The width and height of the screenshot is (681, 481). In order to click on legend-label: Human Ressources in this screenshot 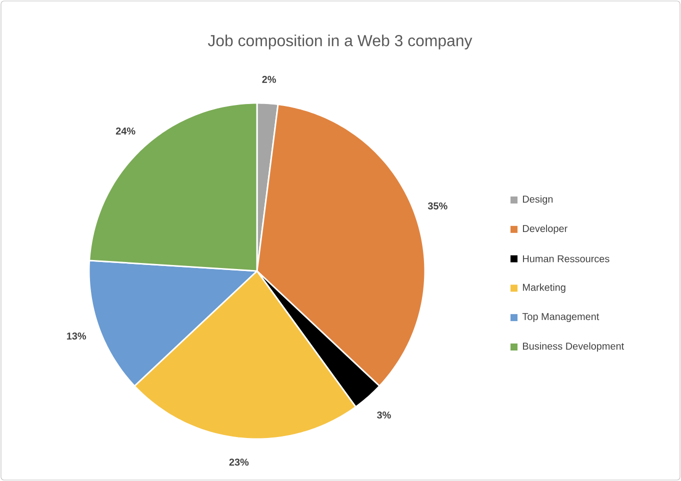, I will do `click(566, 258)`.